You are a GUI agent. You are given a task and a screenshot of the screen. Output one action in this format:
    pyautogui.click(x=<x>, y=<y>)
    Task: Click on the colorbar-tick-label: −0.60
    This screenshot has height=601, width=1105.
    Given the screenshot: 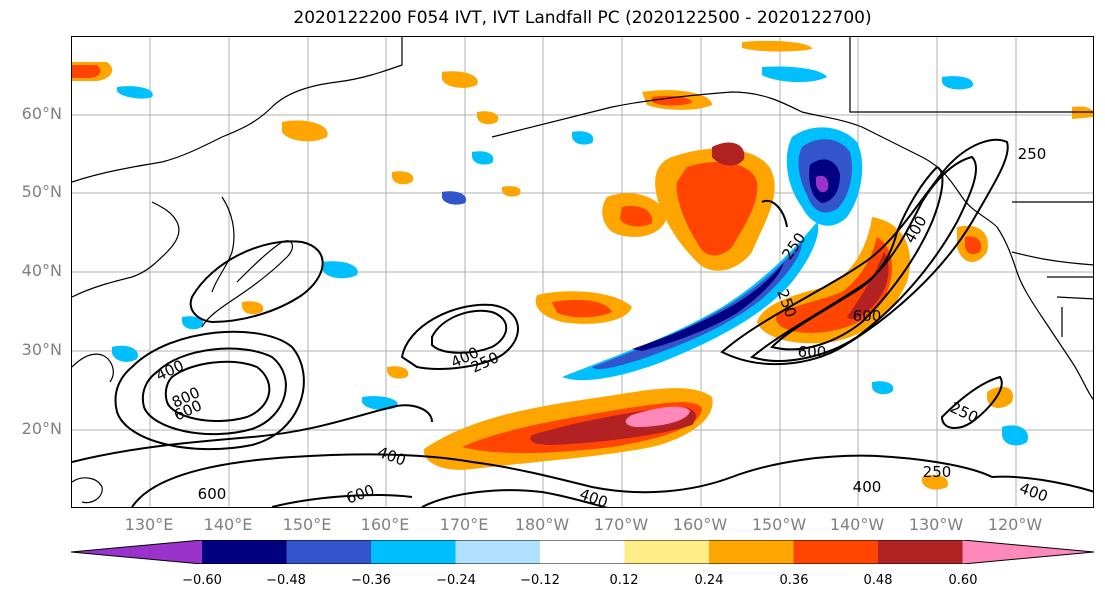 What is the action you would take?
    pyautogui.click(x=202, y=580)
    